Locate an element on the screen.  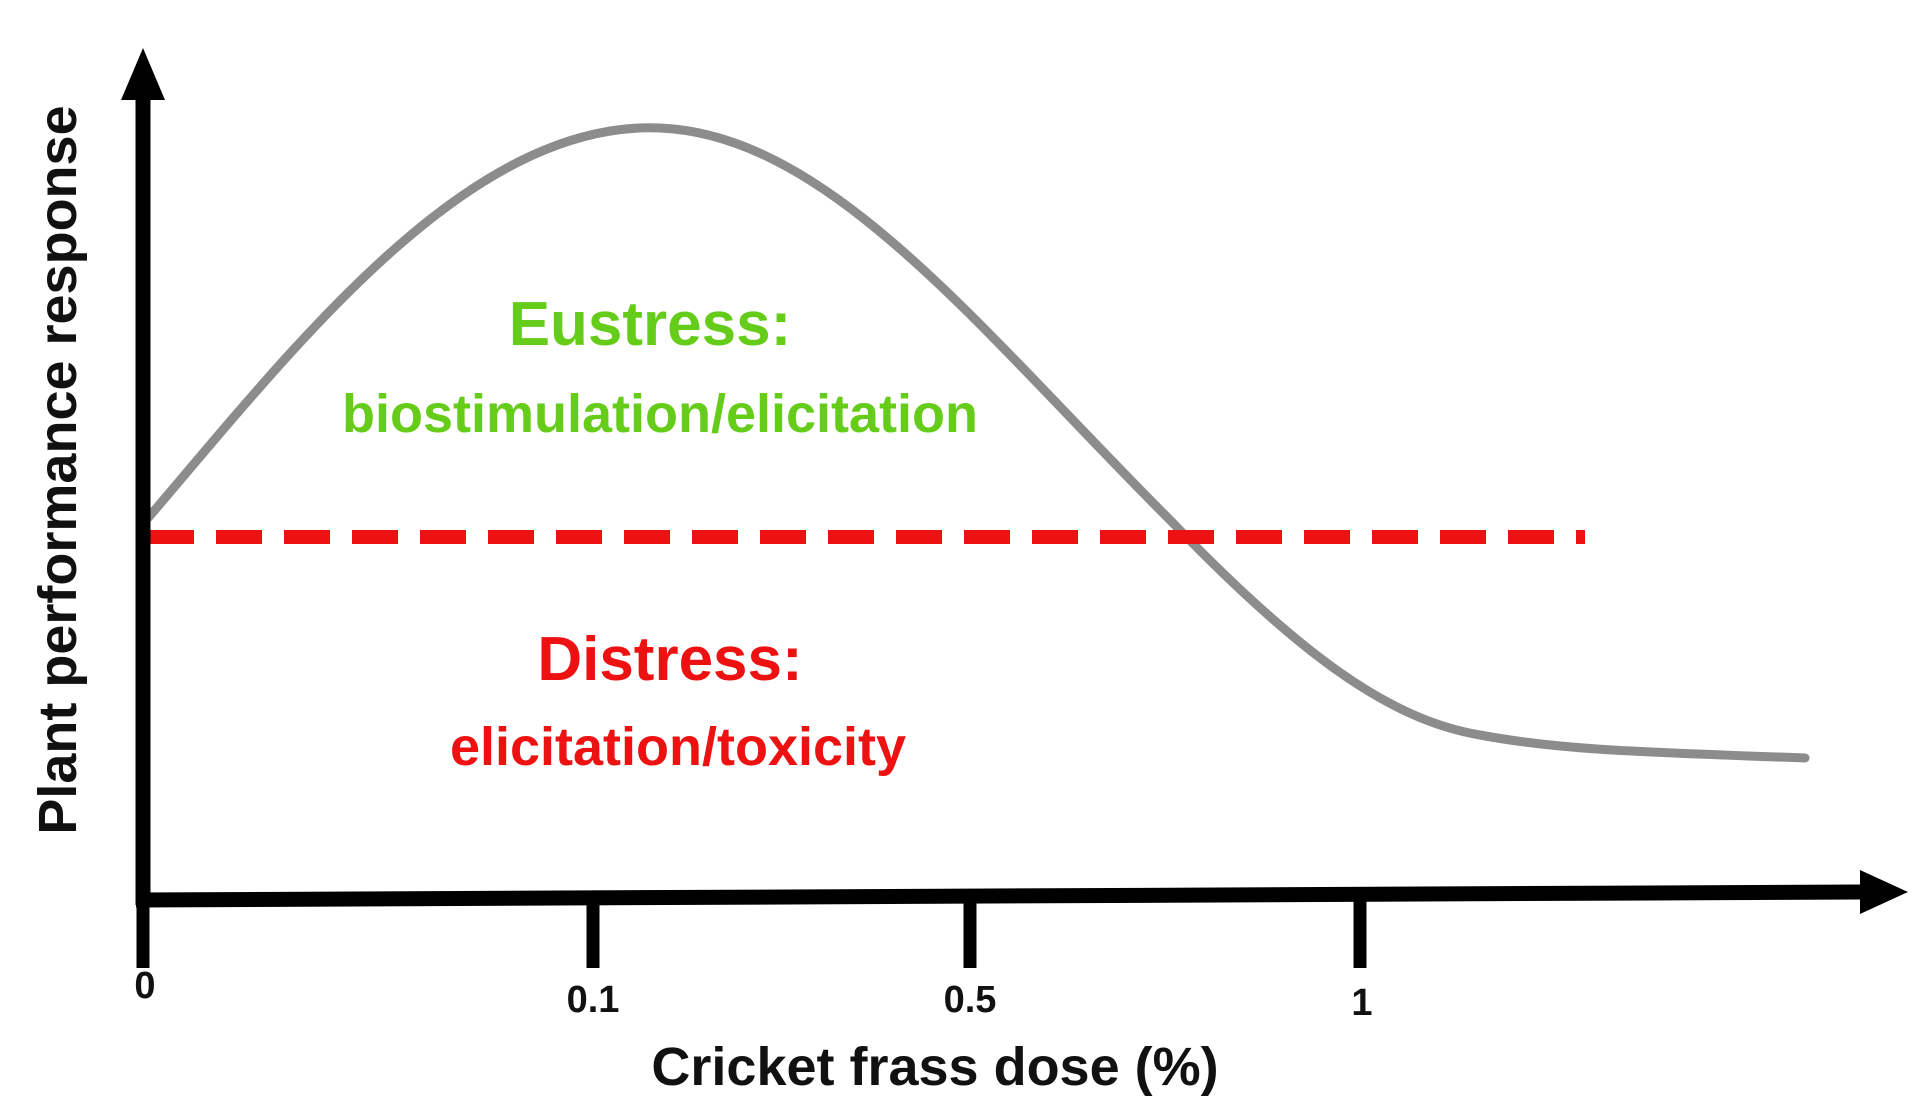
y-axis-label: Plant performance response is located at coordinates (58, 469).